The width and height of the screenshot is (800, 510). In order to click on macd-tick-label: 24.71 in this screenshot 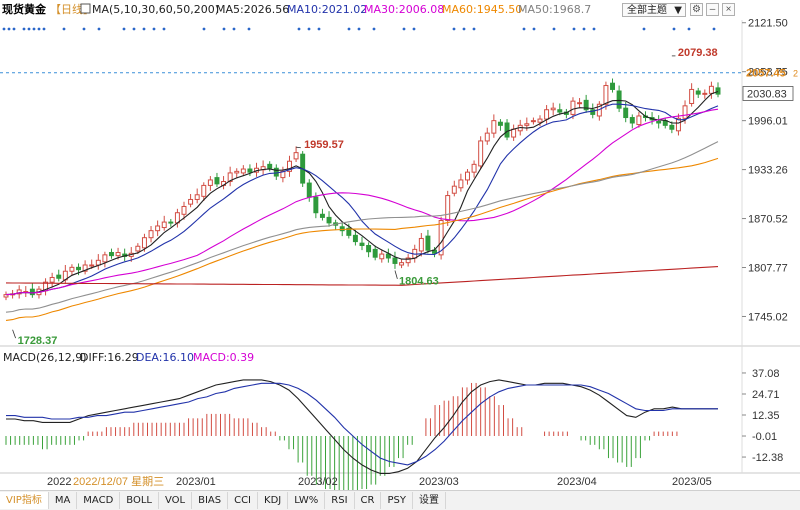, I will do `click(766, 395)`.